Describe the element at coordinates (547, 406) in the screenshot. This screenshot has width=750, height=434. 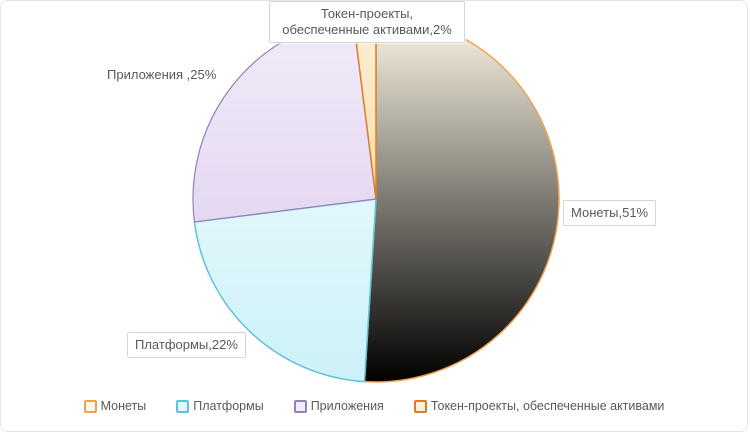
I see `legend-label-token-projects: Токен-проекты, обеспеченные активами` at that location.